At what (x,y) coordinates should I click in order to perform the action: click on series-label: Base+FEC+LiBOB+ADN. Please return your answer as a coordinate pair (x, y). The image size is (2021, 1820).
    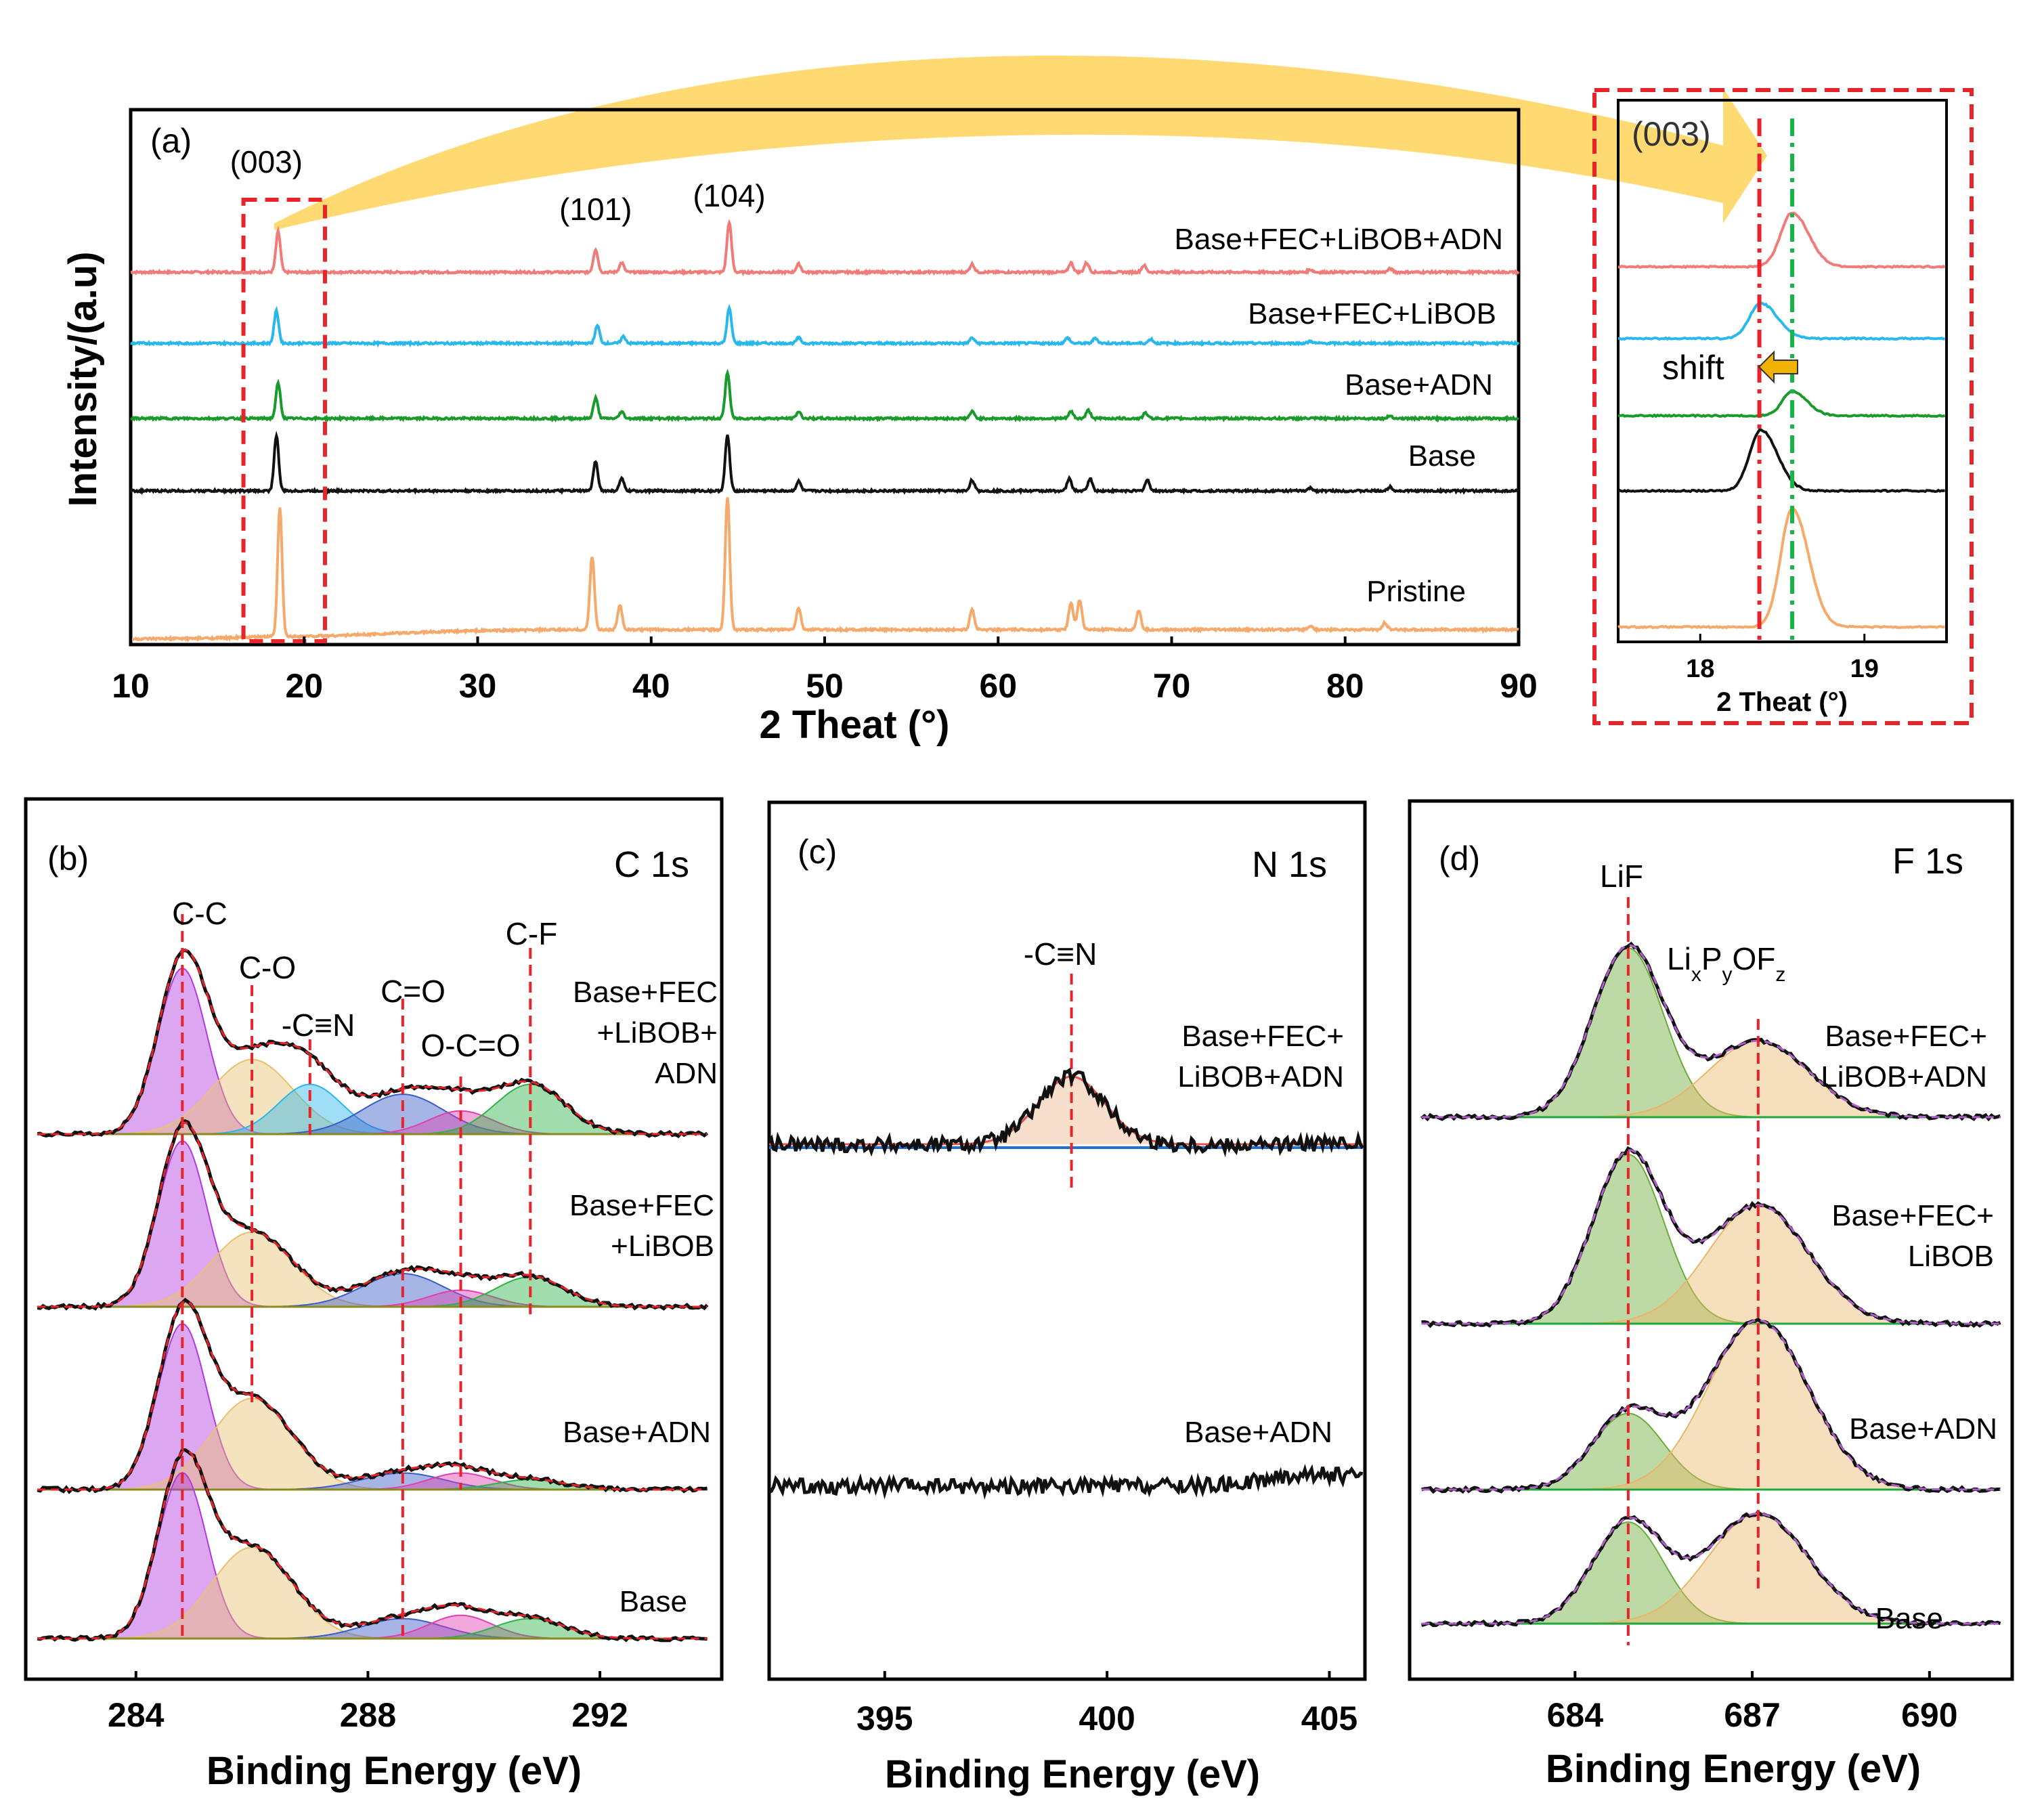
    Looking at the image, I should click on (1339, 239).